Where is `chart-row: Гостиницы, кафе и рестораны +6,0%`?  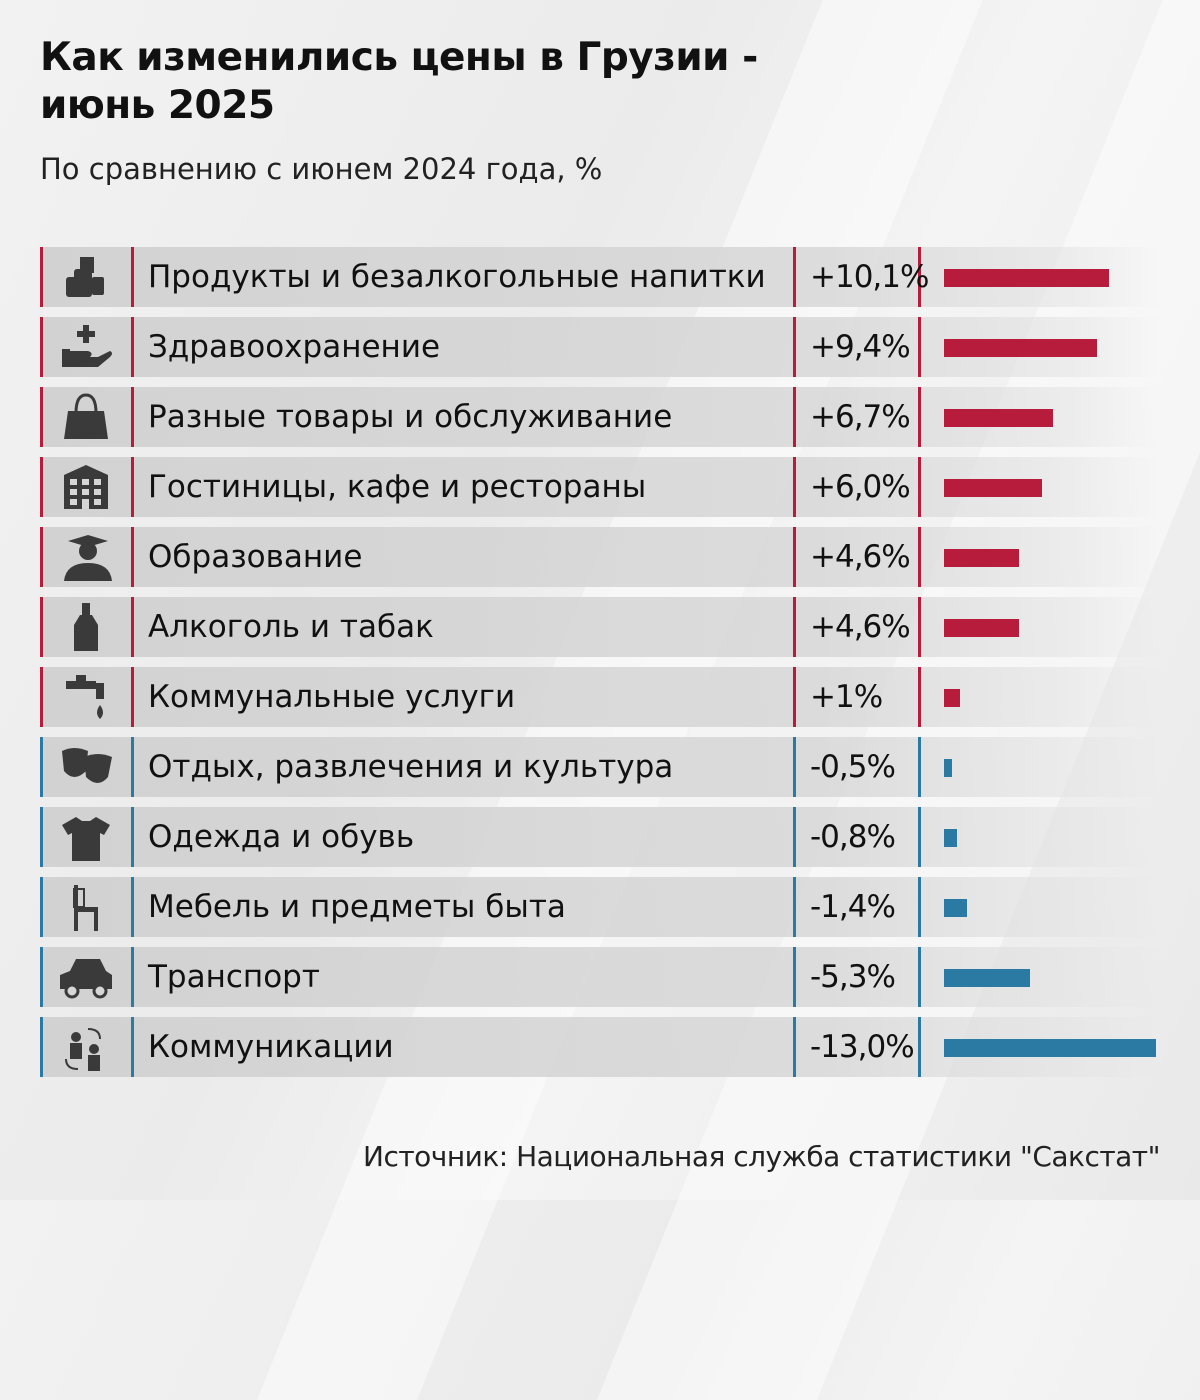 chart-row: Гостиницы, кафе и рестораны +6,0% is located at coordinates (600, 487).